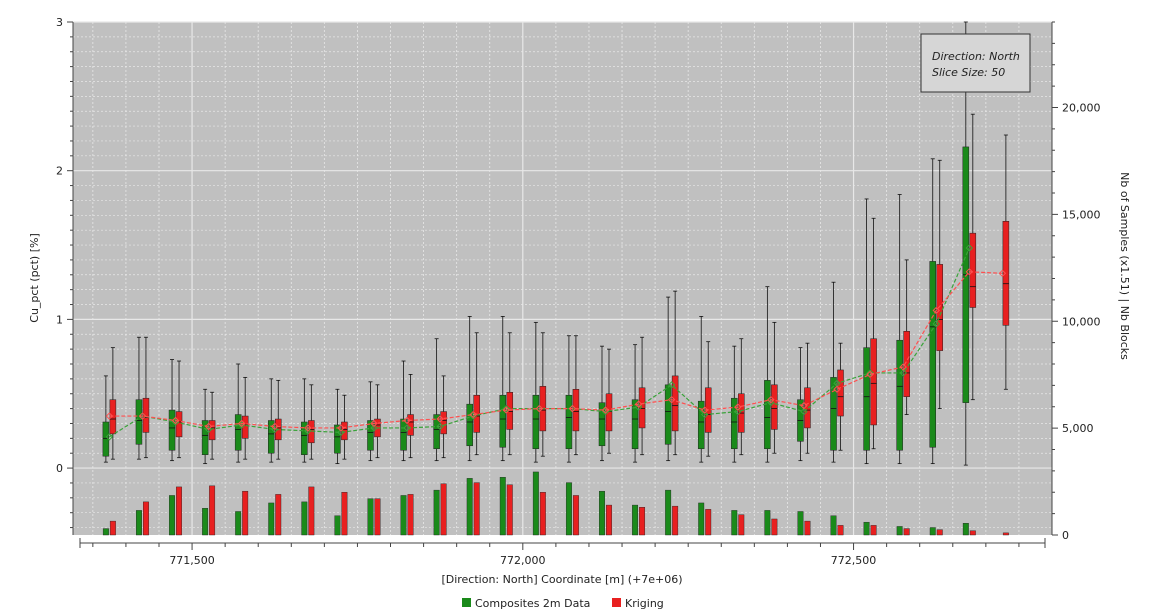 This screenshot has height=612, width=1157. What do you see at coordinates (532, 603) in the screenshot?
I see `legend-label-composites: Composites 2m Data` at bounding box center [532, 603].